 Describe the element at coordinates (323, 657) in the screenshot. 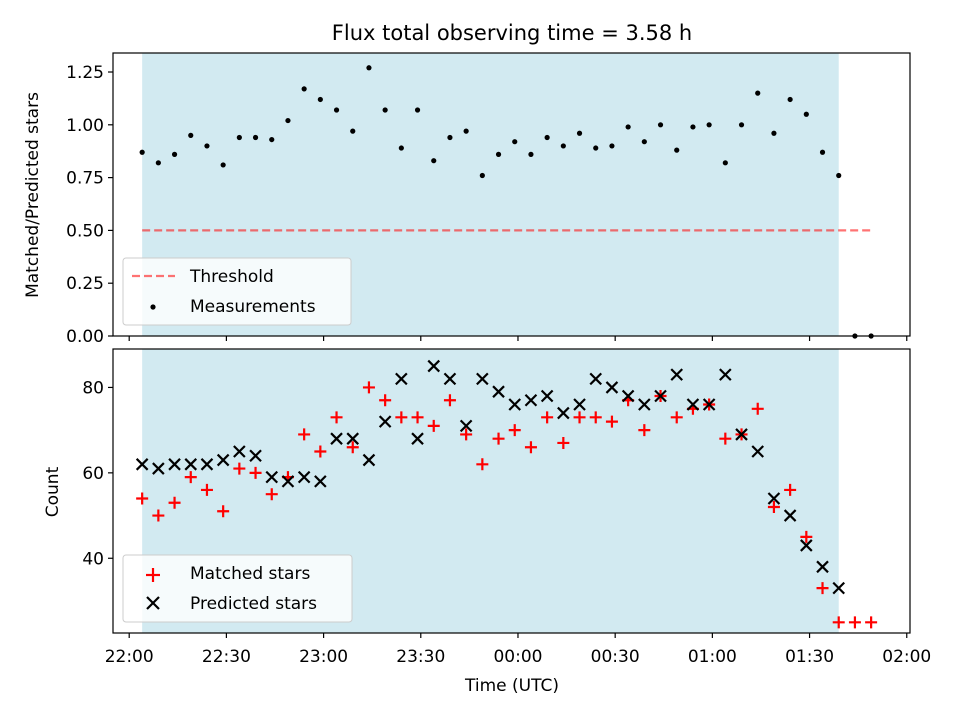

I see `x-tick-label: 23:00` at that location.